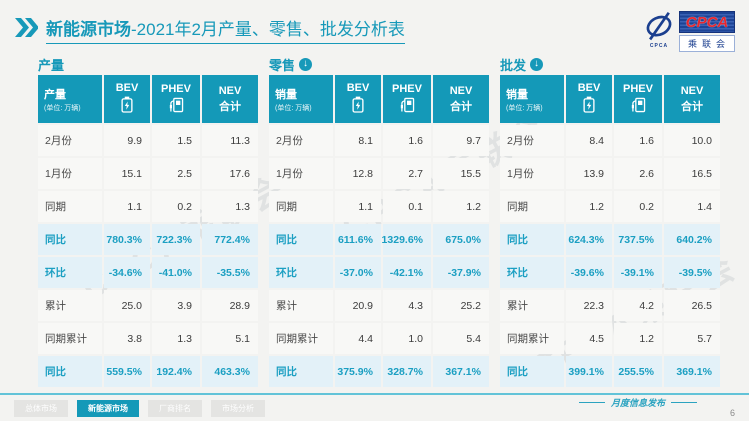  I want to click on cell-value: 4.3, so click(407, 305).